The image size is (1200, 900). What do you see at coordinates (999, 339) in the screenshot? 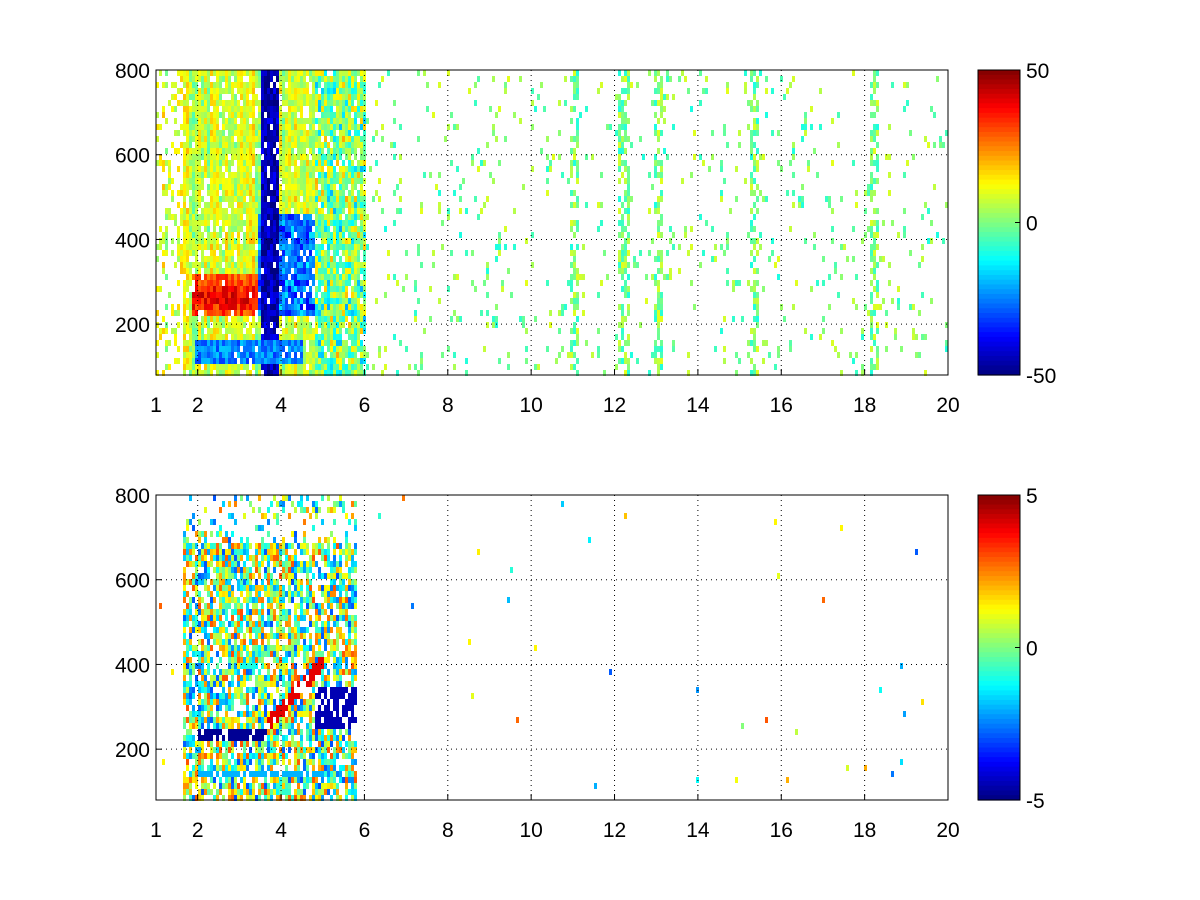
I see `colorbar-swatch` at bounding box center [999, 339].